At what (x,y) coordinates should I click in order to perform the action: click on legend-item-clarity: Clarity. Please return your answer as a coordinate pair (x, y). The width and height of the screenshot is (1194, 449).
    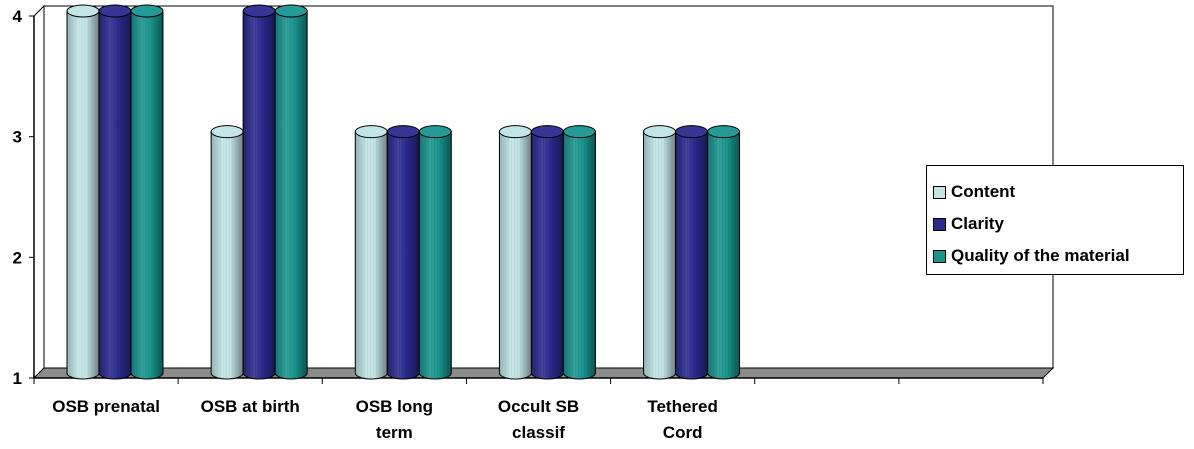
    Looking at the image, I should click on (1058, 224).